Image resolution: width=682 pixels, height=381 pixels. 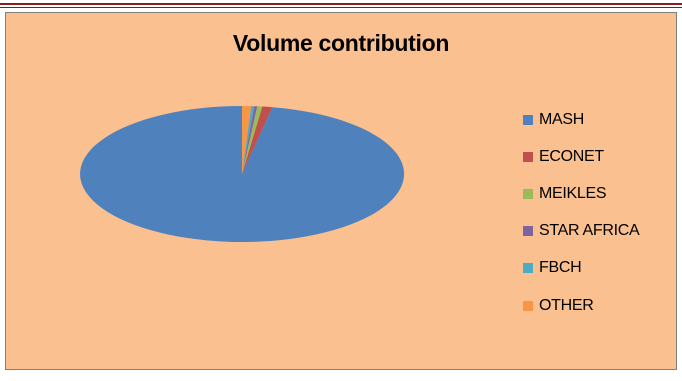 I want to click on pie-slice-meikles, so click(x=252, y=140).